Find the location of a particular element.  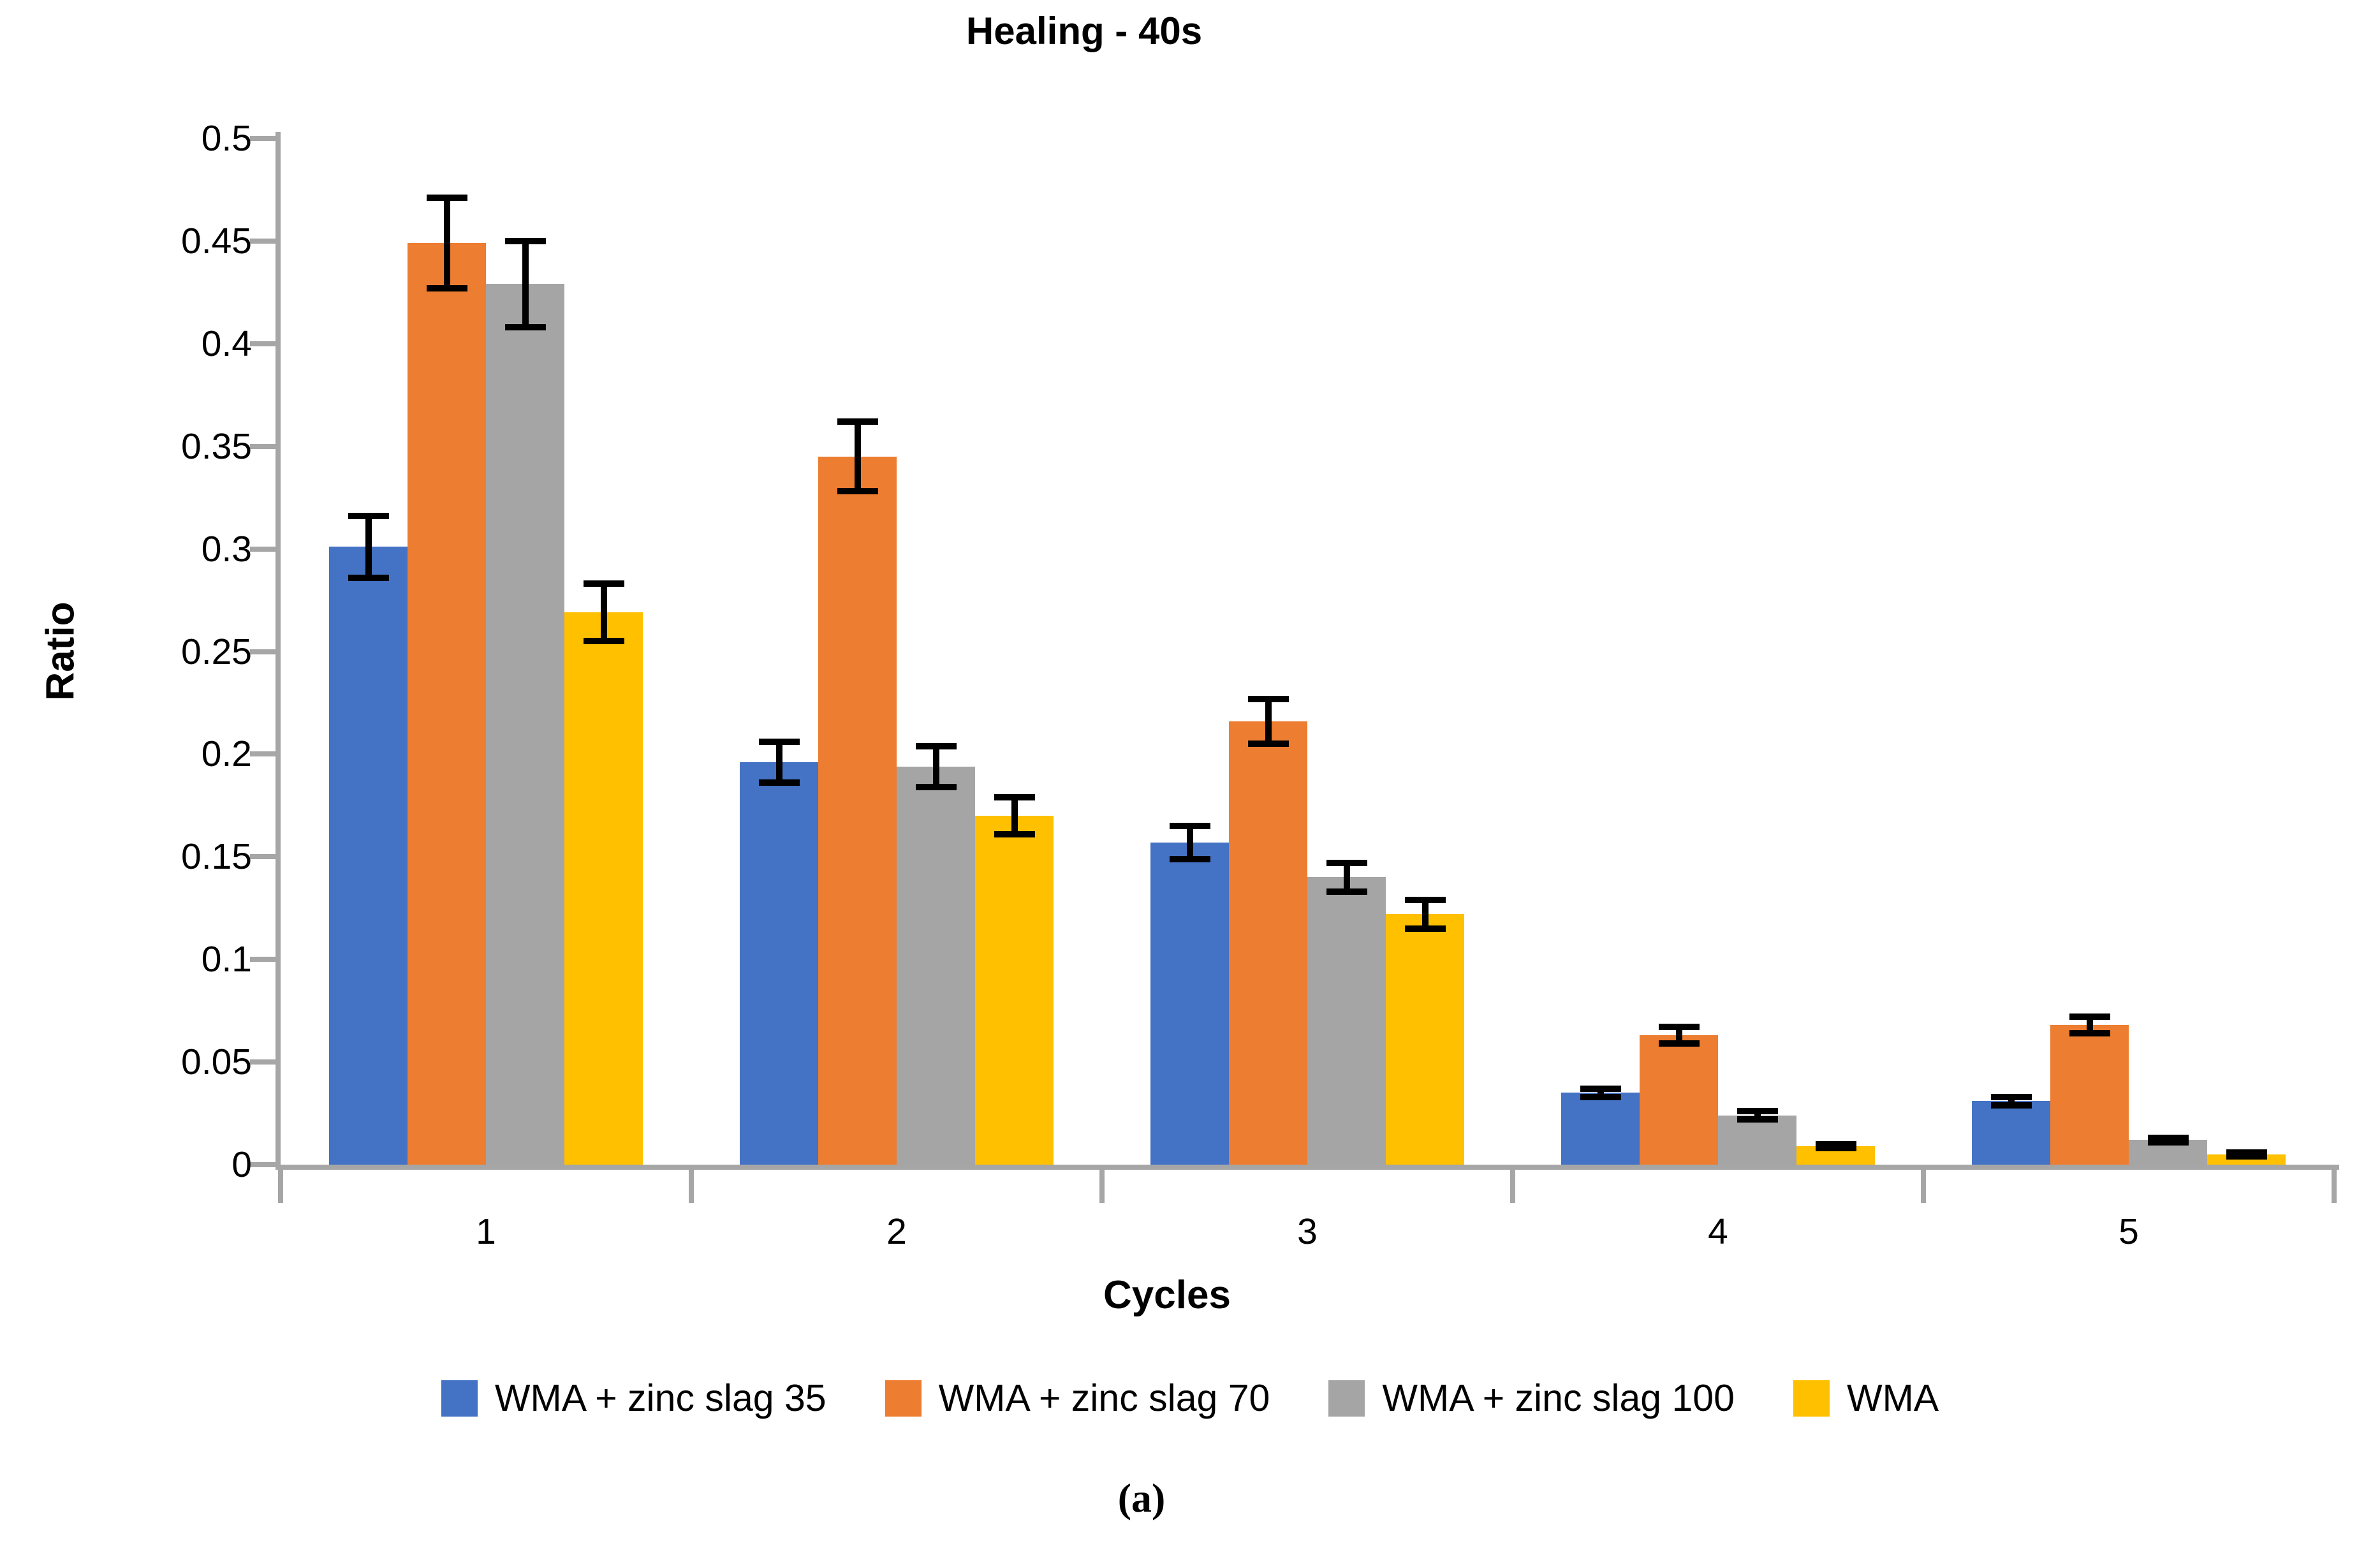

y-tick-label: 0.15 is located at coordinates (216, 857).